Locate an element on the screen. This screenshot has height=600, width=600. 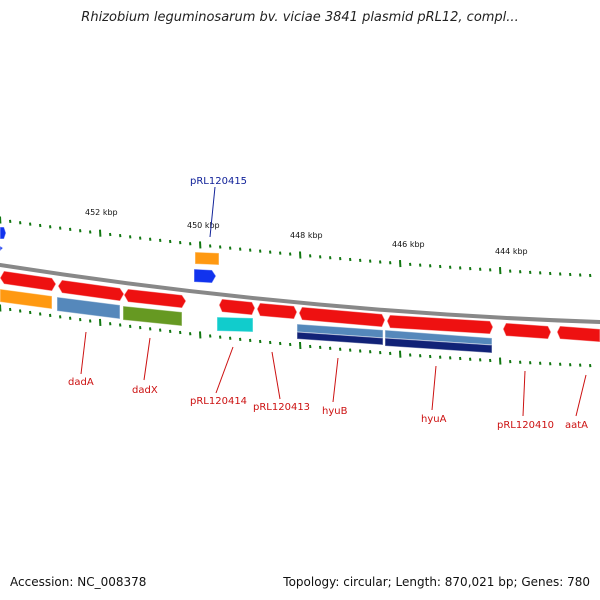
kbp-label-446: 446 kbp is located at coordinates (408, 244).